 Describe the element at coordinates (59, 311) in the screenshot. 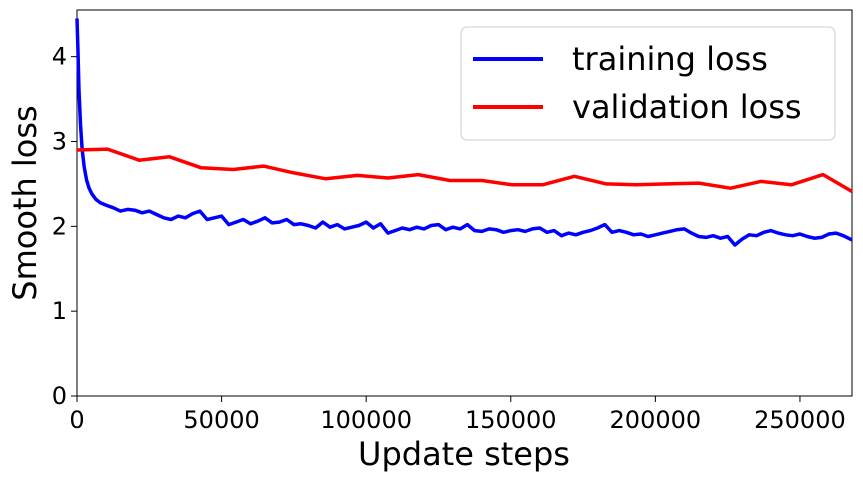

I see `y-tick-label: 1` at that location.